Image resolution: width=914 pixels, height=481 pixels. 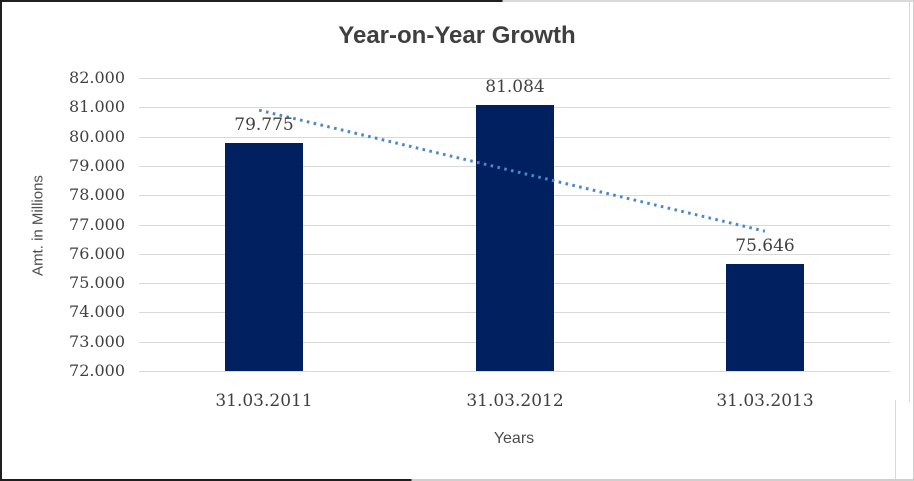 What do you see at coordinates (264, 125) in the screenshot?
I see `data-label: 79.775` at bounding box center [264, 125].